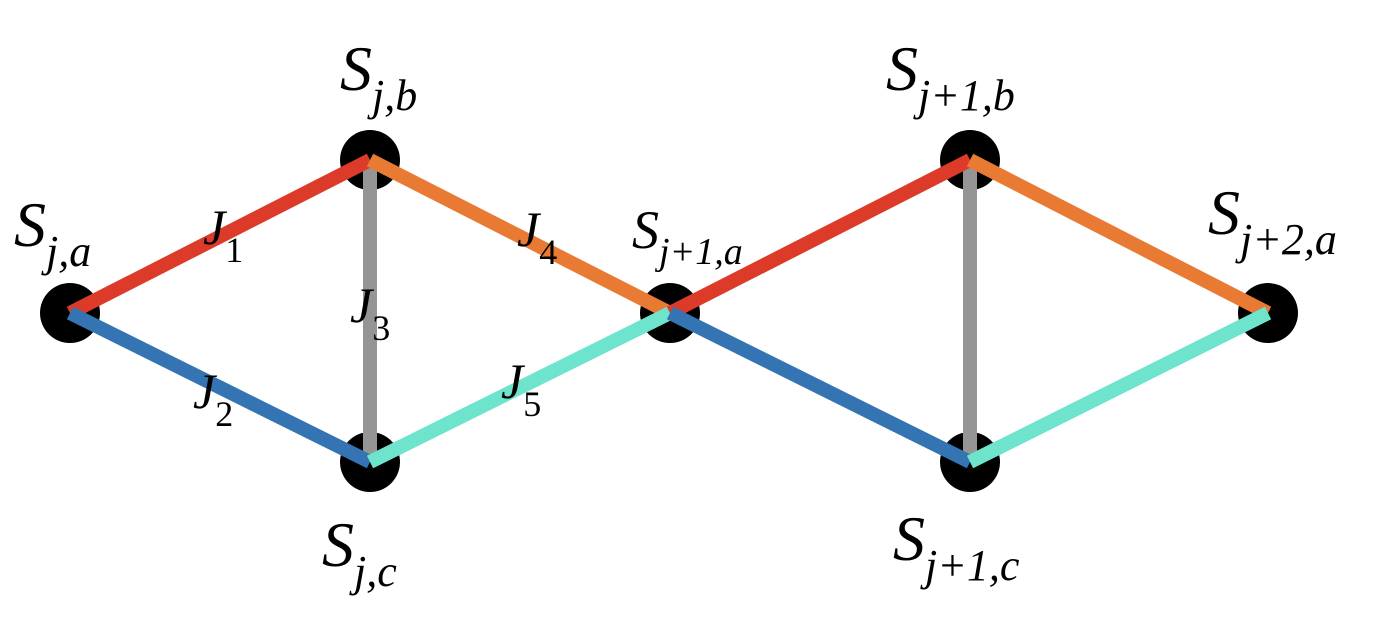 This screenshot has width=1394, height=626. What do you see at coordinates (950, 76) in the screenshot?
I see `node-label-sj1b: Sj+1,b` at bounding box center [950, 76].